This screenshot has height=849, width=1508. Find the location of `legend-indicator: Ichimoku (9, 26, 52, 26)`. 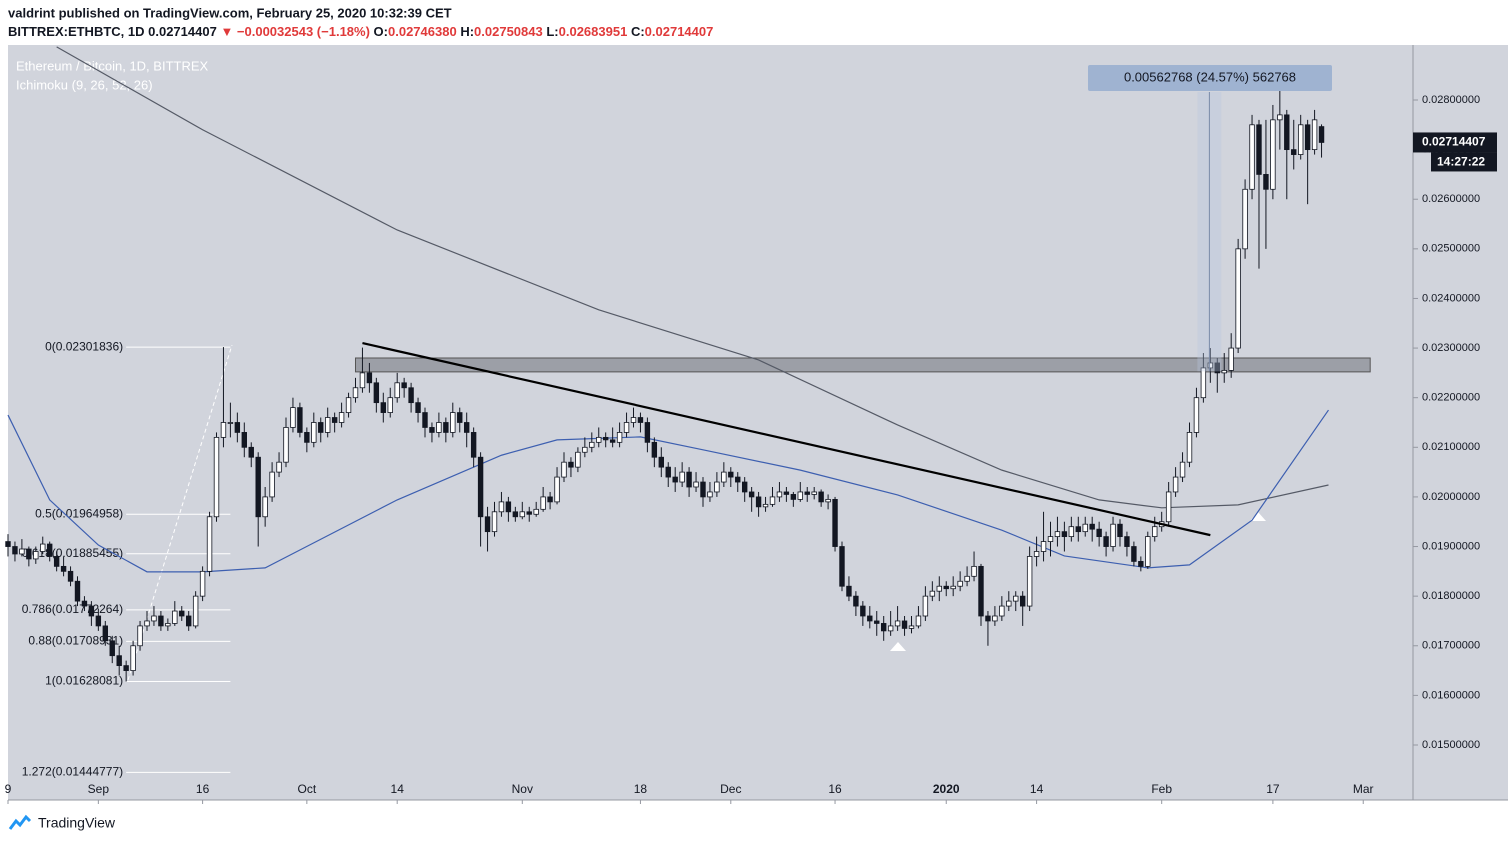

legend-indicator: Ichimoku (9, 26, 52, 26) is located at coordinates (84, 84).